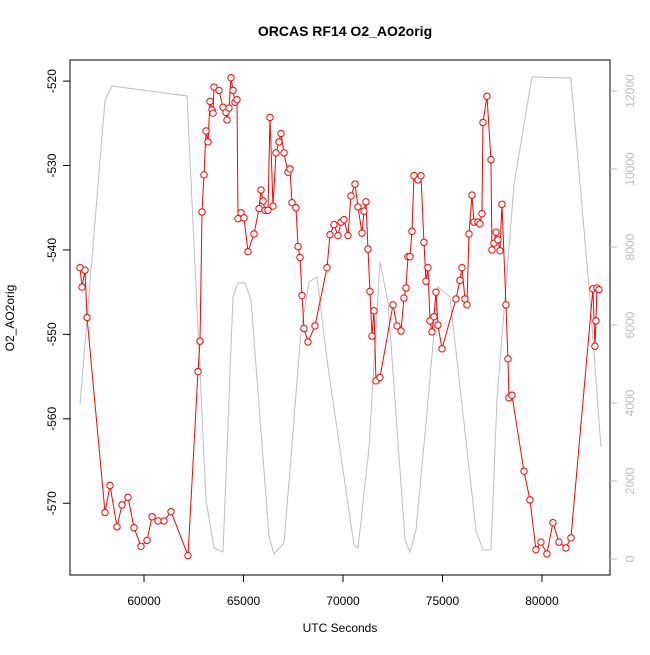 The width and height of the screenshot is (650, 655). I want to click on y2-tick-label: 6000, so click(630, 324).